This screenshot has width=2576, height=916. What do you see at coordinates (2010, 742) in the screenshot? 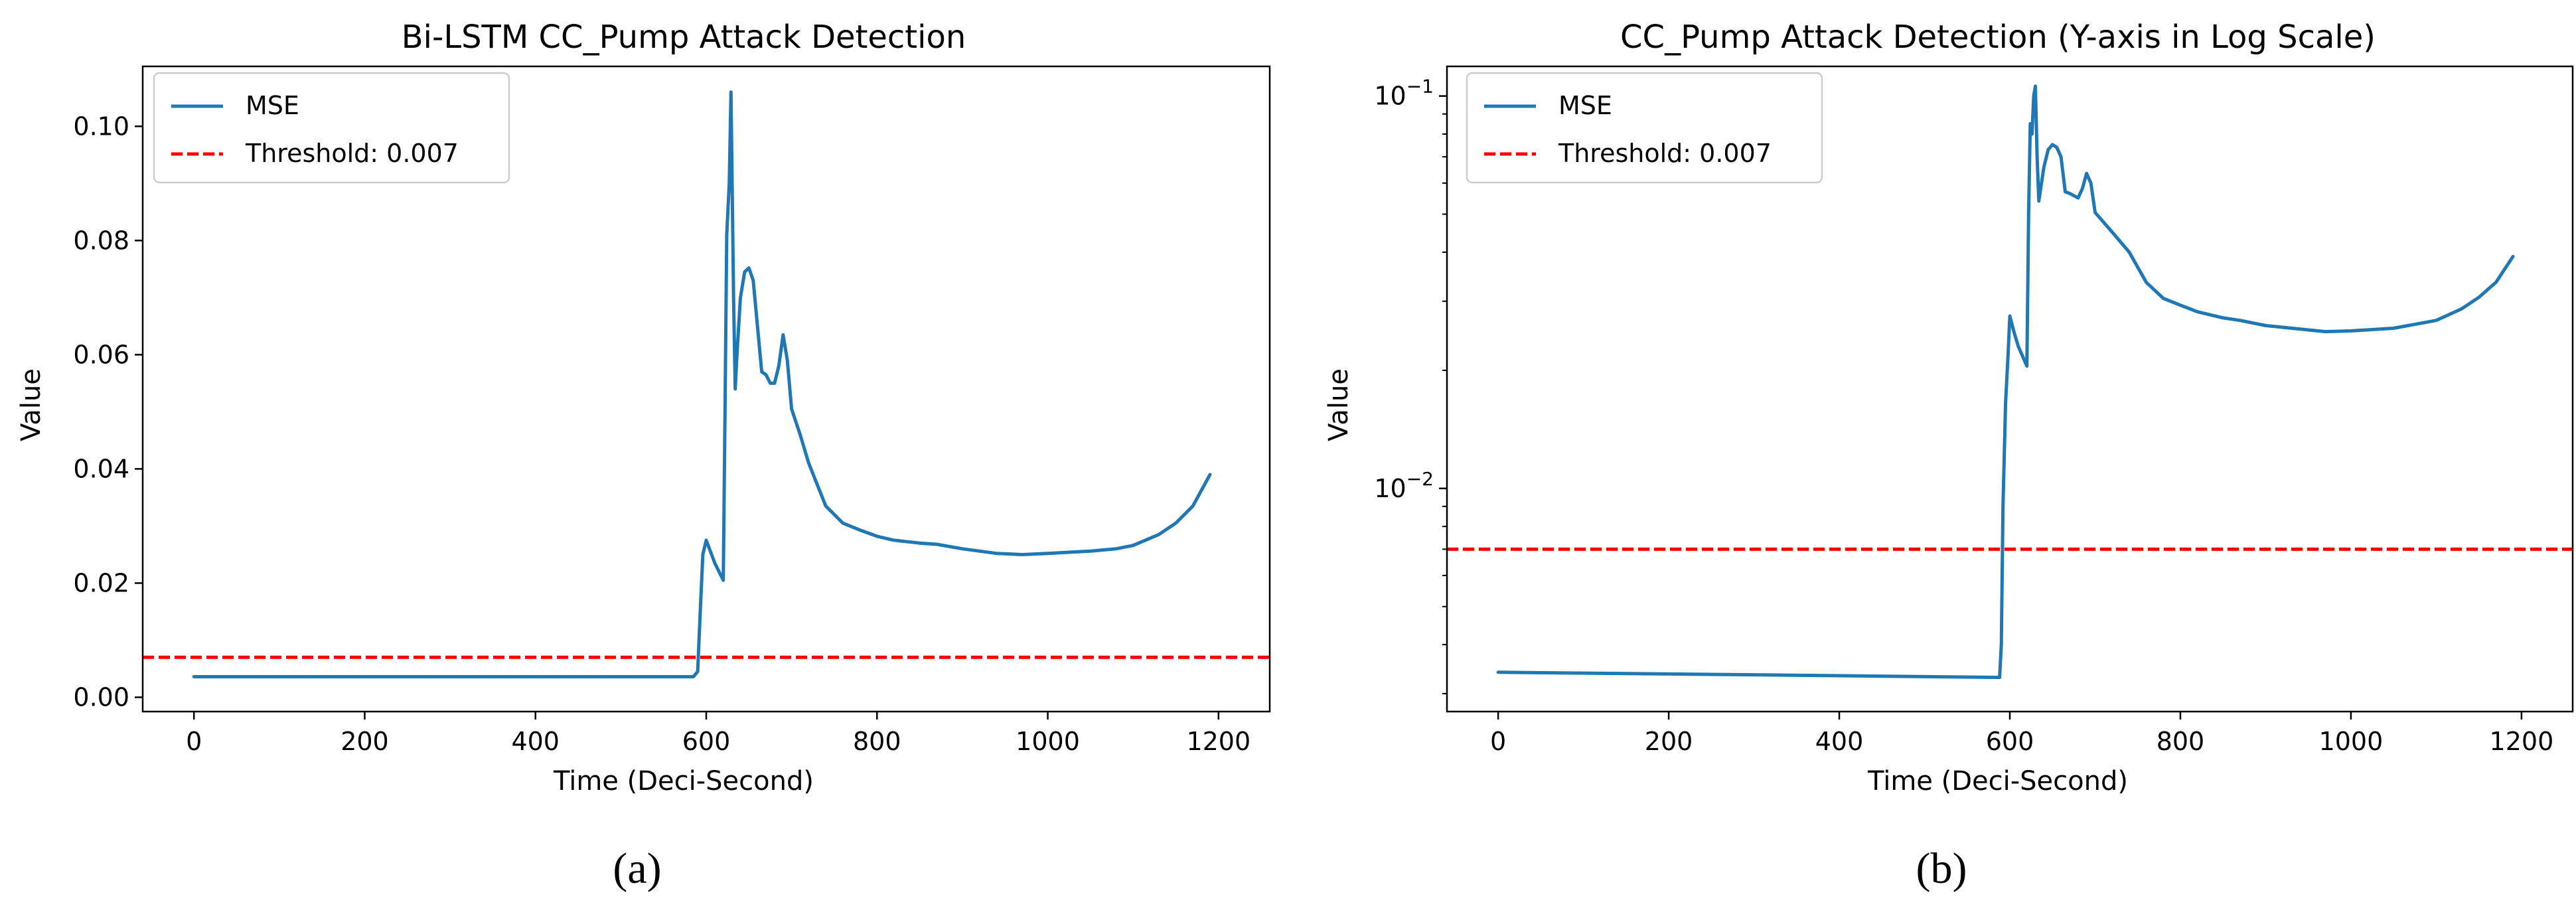
I see `panel-b-x-tick-label: 600` at bounding box center [2010, 742].